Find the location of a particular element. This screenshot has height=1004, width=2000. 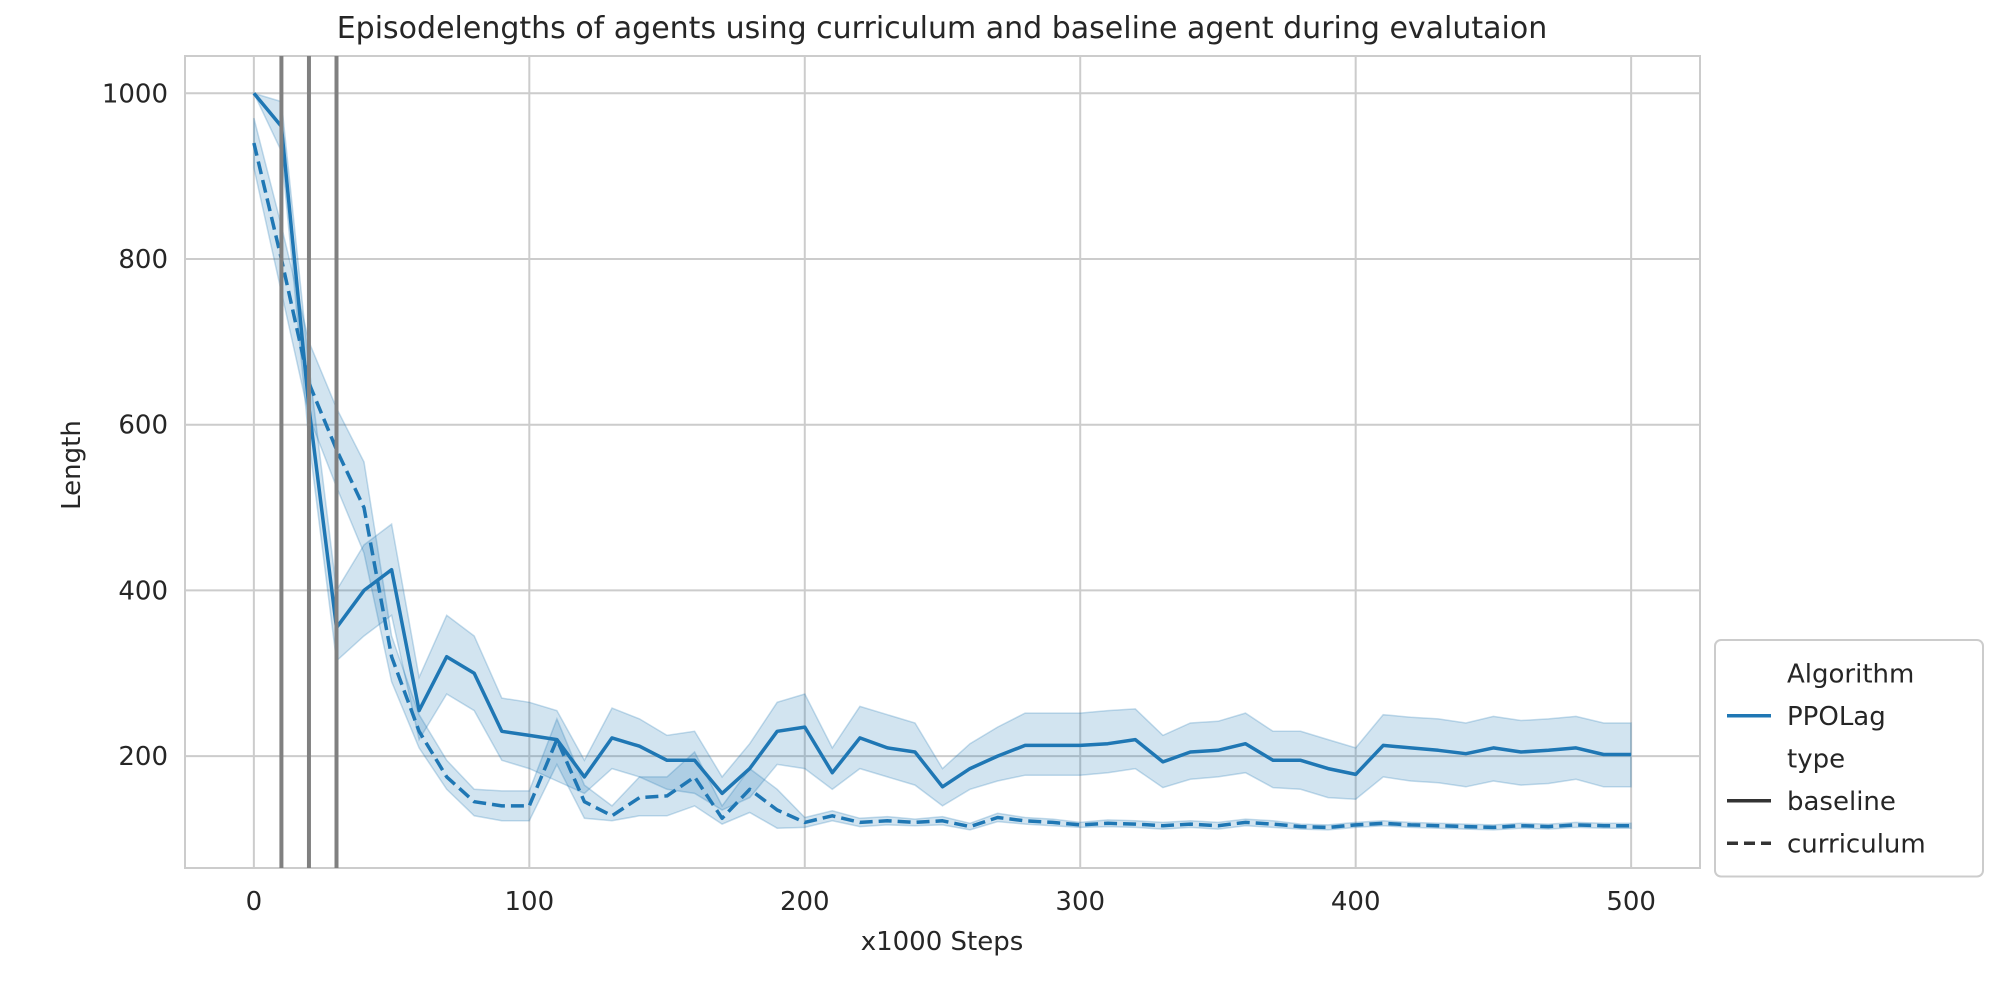

legend-label: type is located at coordinates (1816, 759).